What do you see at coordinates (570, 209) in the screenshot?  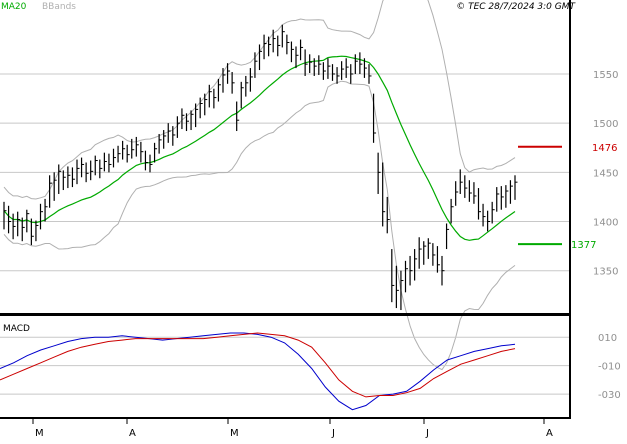 I see `y-axis-line` at bounding box center [570, 209].